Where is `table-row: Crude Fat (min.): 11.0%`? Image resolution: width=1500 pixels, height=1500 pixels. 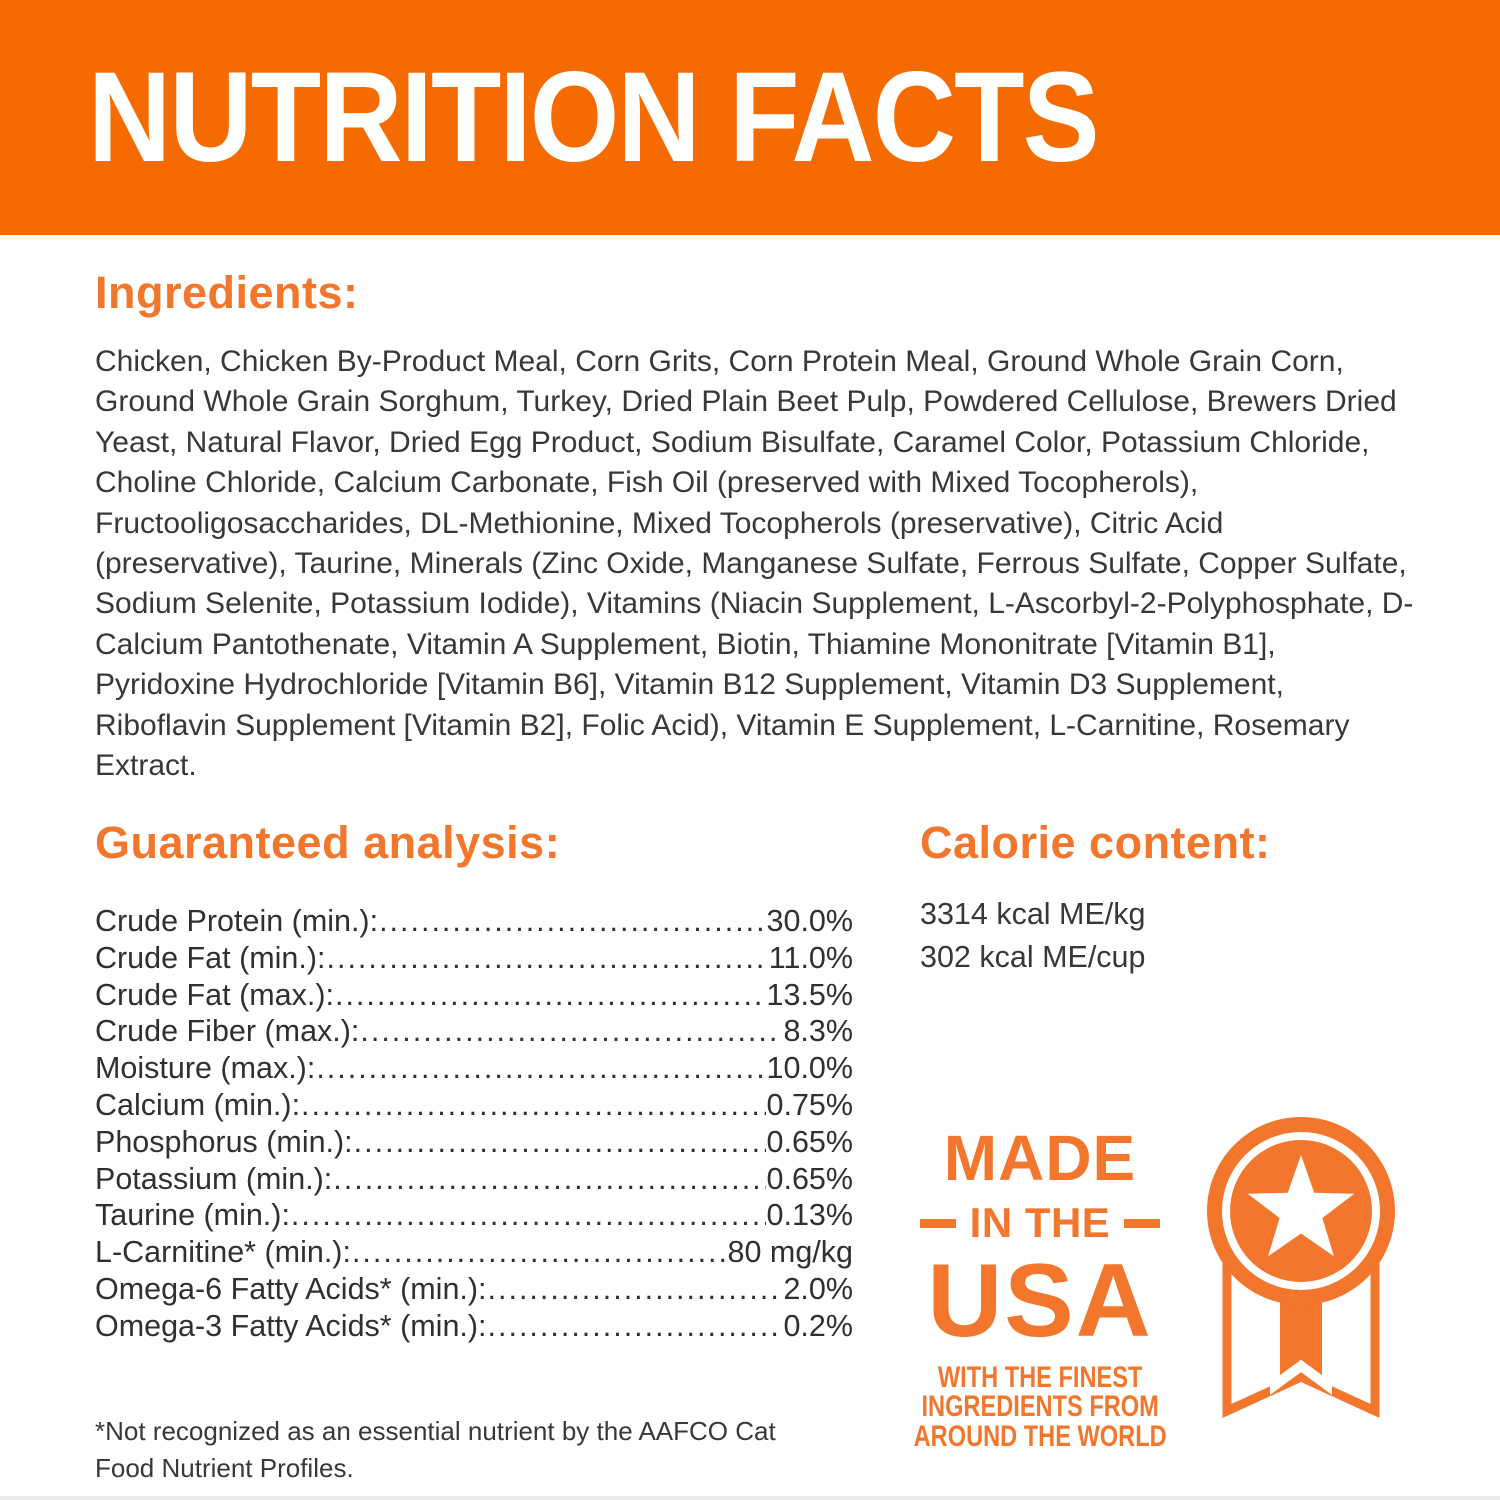
table-row: Crude Fat (min.): 11.0% is located at coordinates (474, 958).